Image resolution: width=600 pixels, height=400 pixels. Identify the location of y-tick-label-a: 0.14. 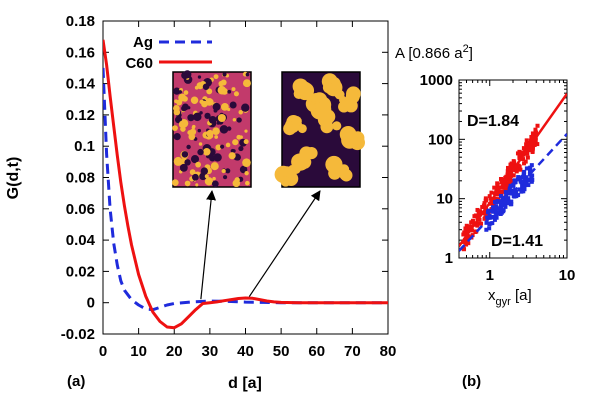
(81, 84).